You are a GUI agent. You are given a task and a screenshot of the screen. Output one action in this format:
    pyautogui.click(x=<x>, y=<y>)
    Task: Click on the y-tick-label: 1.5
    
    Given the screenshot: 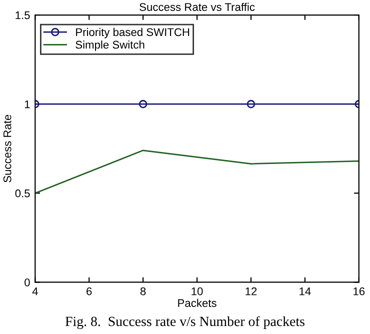 What is the action you would take?
    pyautogui.click(x=23, y=15)
    